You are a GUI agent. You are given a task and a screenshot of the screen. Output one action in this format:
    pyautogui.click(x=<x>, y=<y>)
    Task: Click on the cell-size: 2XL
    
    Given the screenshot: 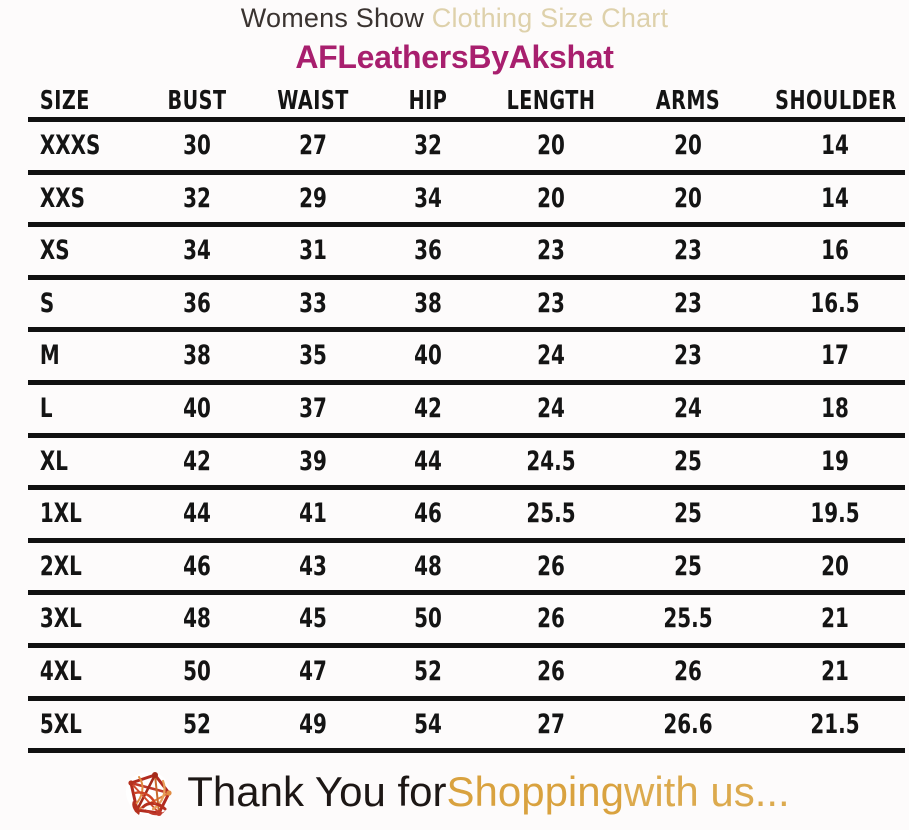 What is the action you would take?
    pyautogui.click(x=60, y=566)
    